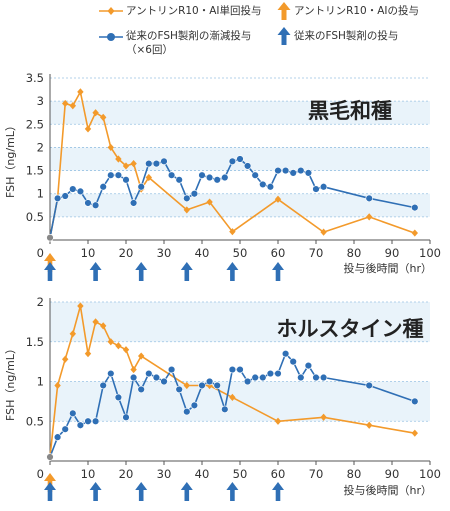 The width and height of the screenshot is (450, 511). I want to click on data-point-origin, so click(50, 237).